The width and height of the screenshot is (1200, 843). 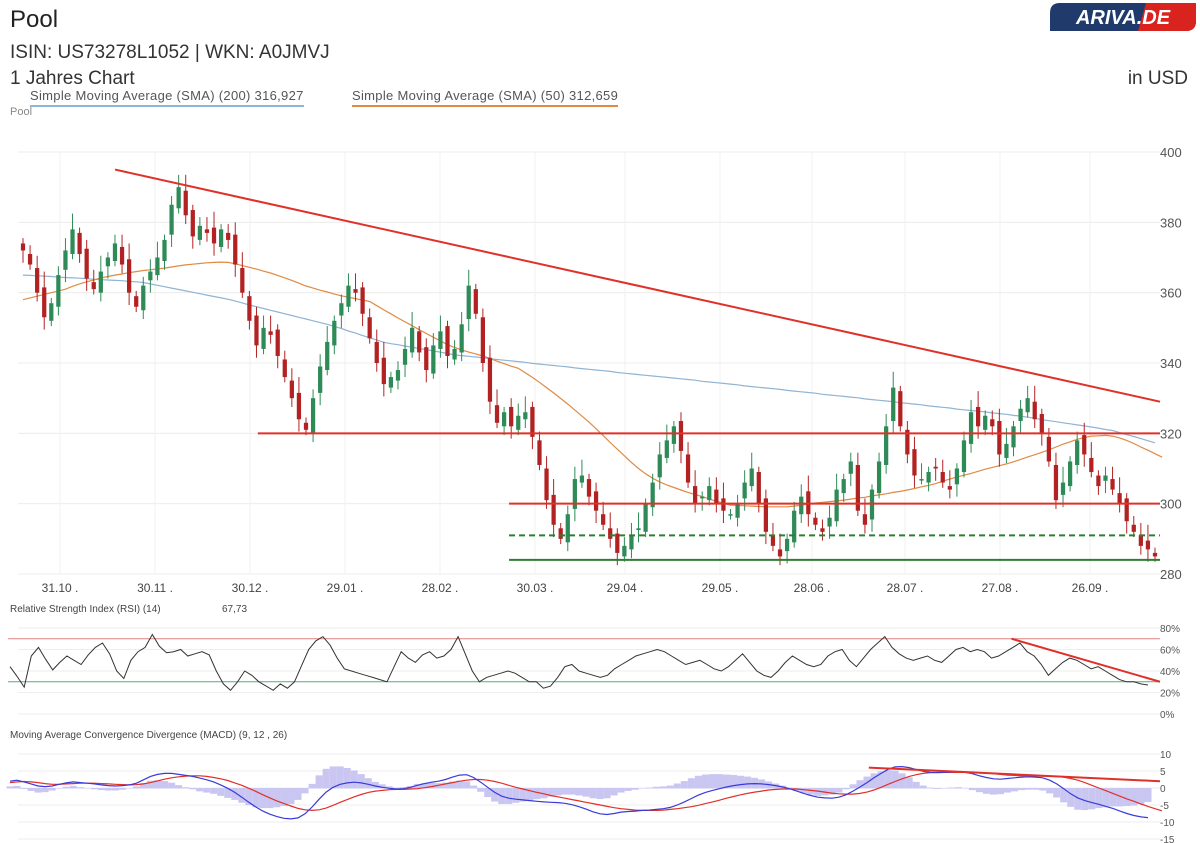 I want to click on rsi-trendline, so click(x=1086, y=660).